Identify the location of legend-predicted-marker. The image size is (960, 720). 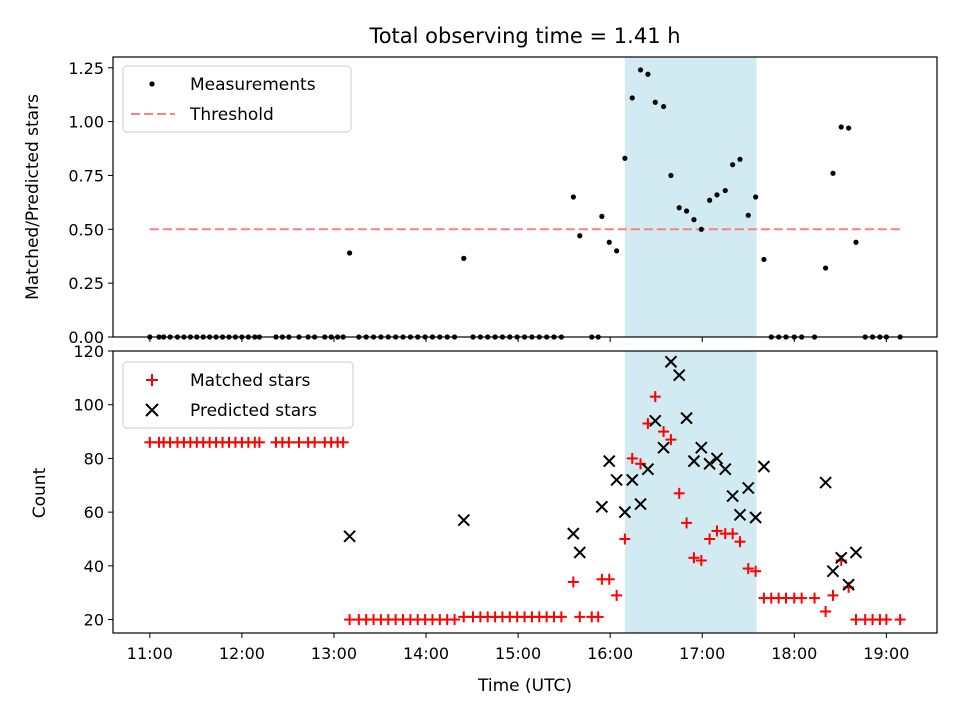
(152, 410).